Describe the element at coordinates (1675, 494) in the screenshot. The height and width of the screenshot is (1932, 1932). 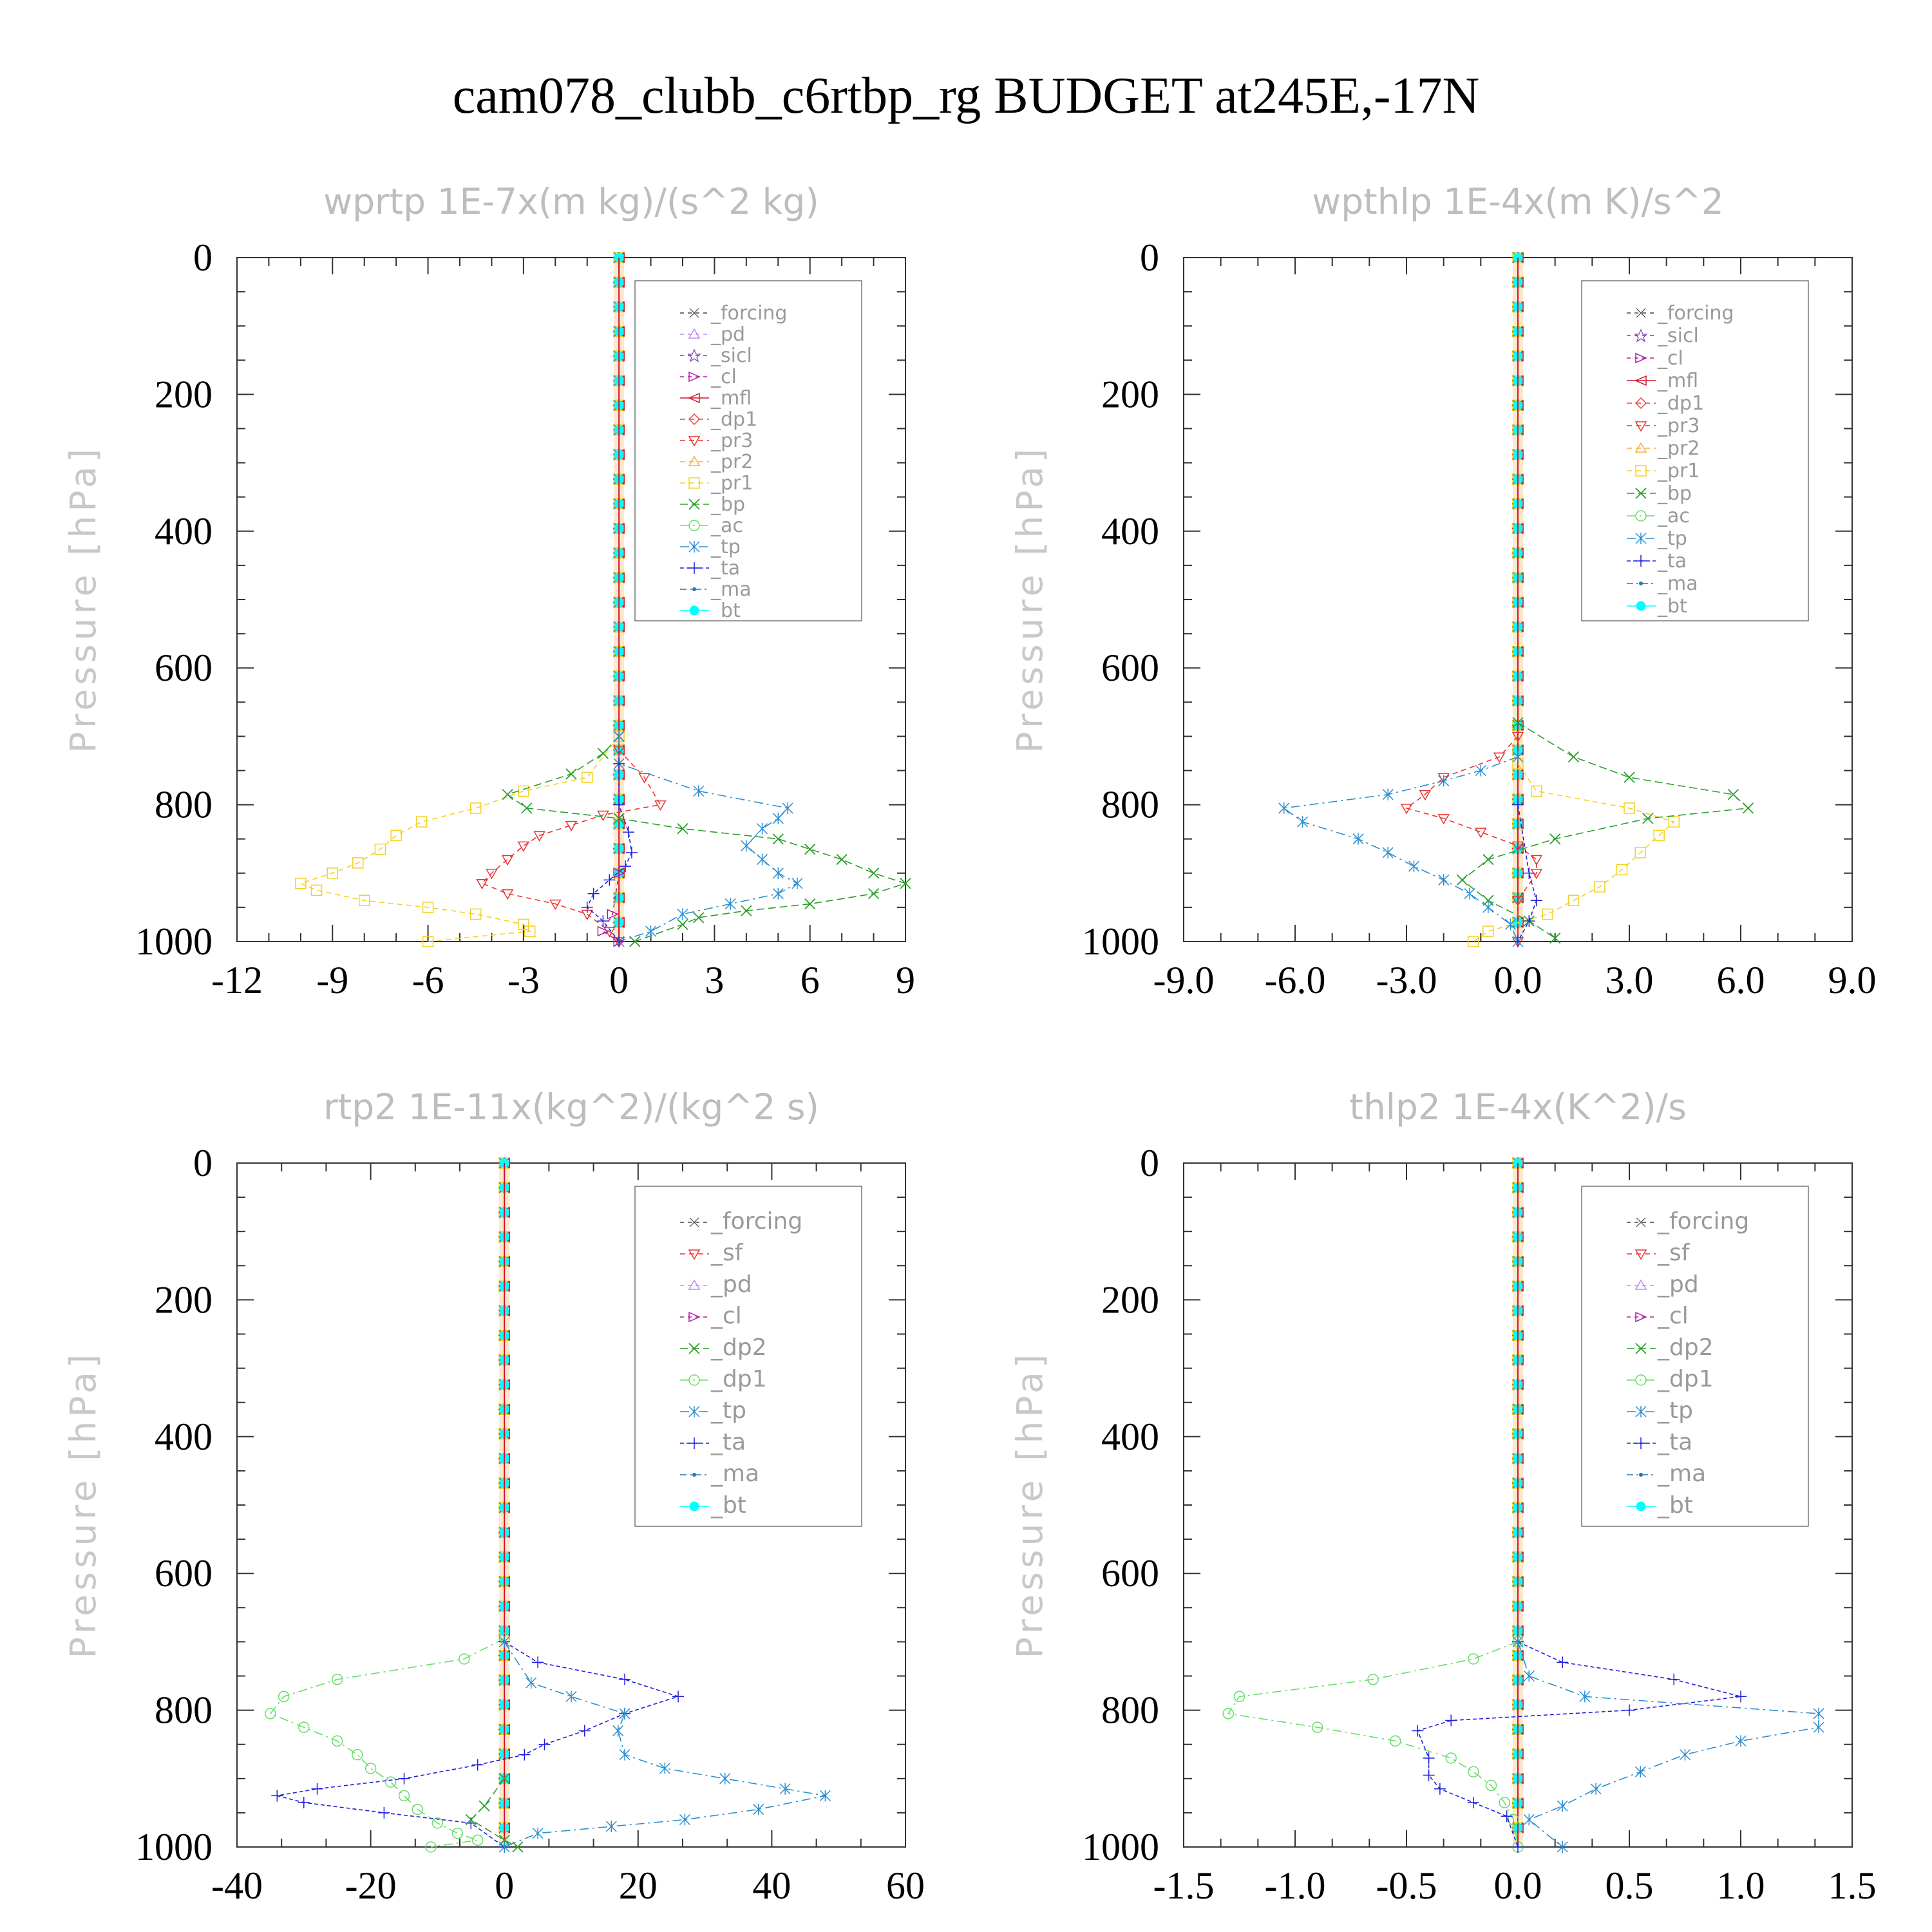
I see `legend-label: _bp` at that location.